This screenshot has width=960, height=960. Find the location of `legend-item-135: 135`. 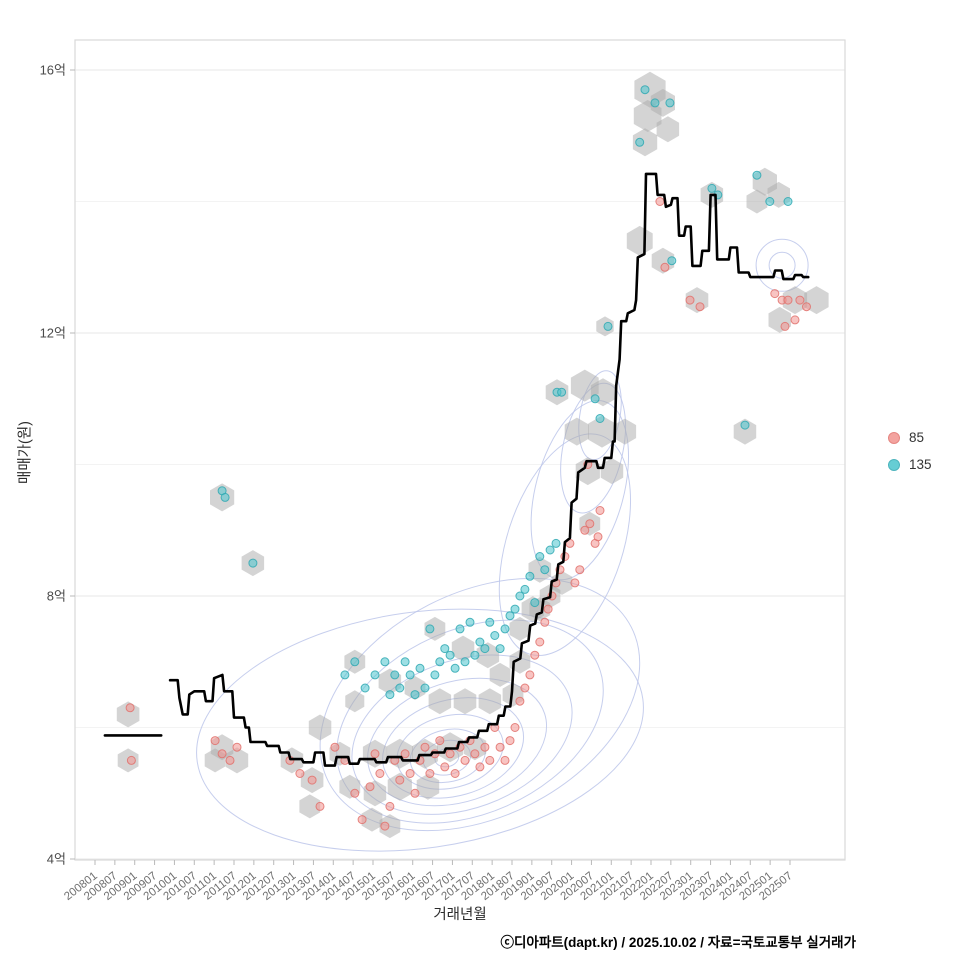

legend-item-135: 135 is located at coordinates (910, 464).